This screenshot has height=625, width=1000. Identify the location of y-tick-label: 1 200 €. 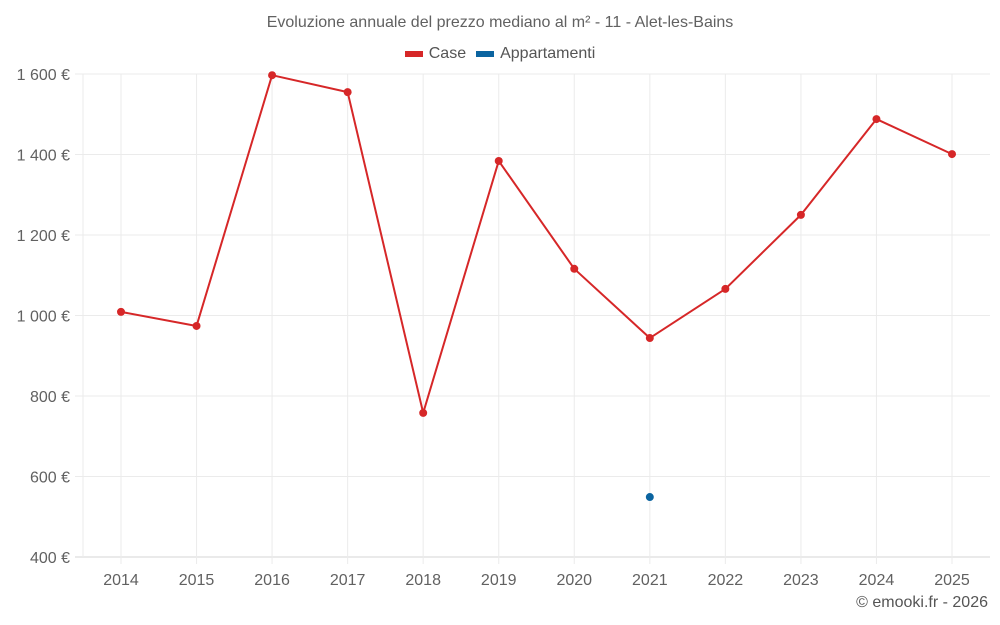
(43, 236).